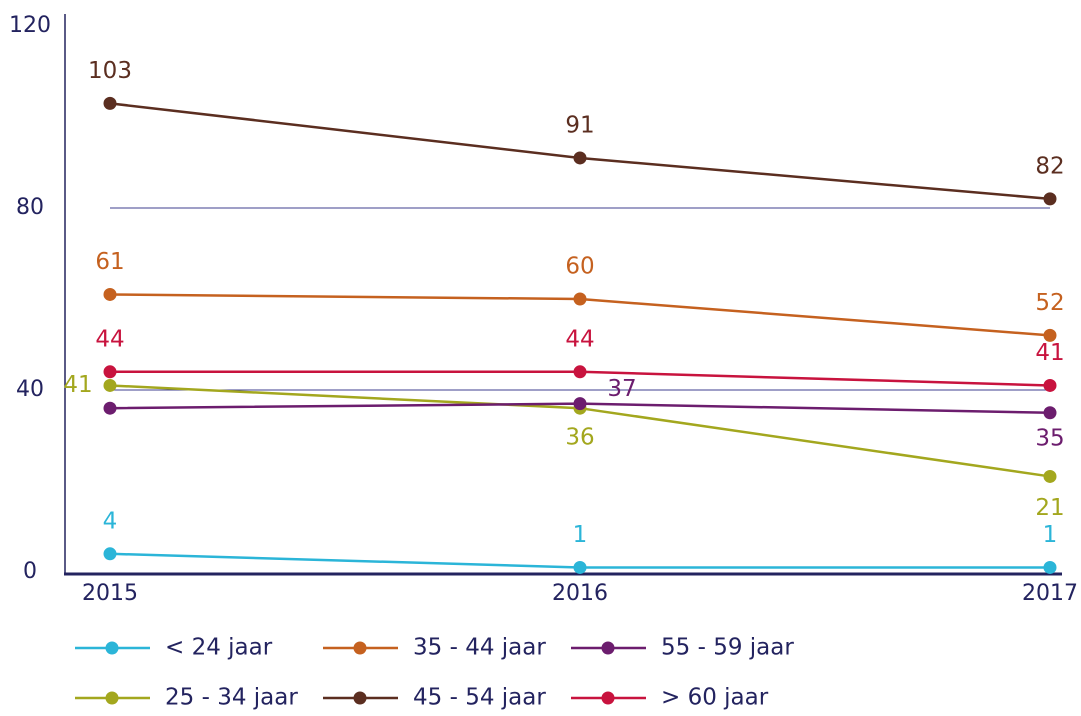  What do you see at coordinates (579, 267) in the screenshot?
I see `data-label: 60` at bounding box center [579, 267].